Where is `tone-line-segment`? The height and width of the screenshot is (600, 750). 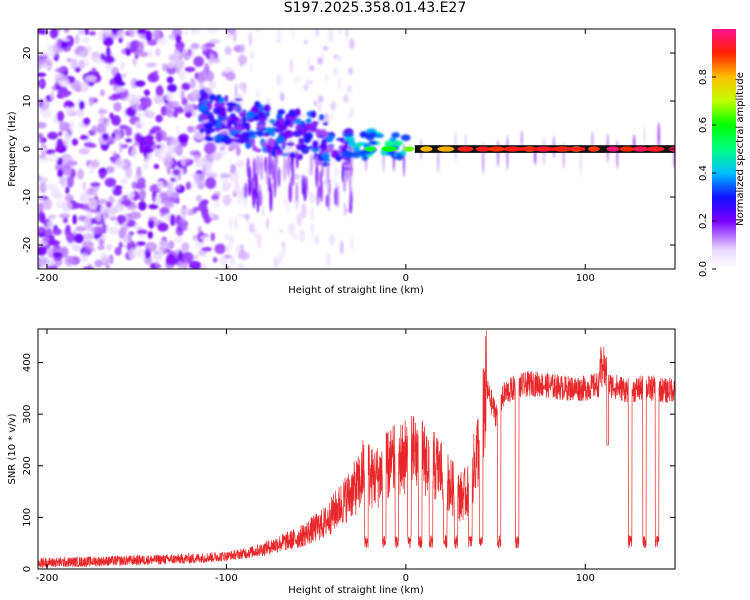
tone-line-segment is located at coordinates (483, 149).